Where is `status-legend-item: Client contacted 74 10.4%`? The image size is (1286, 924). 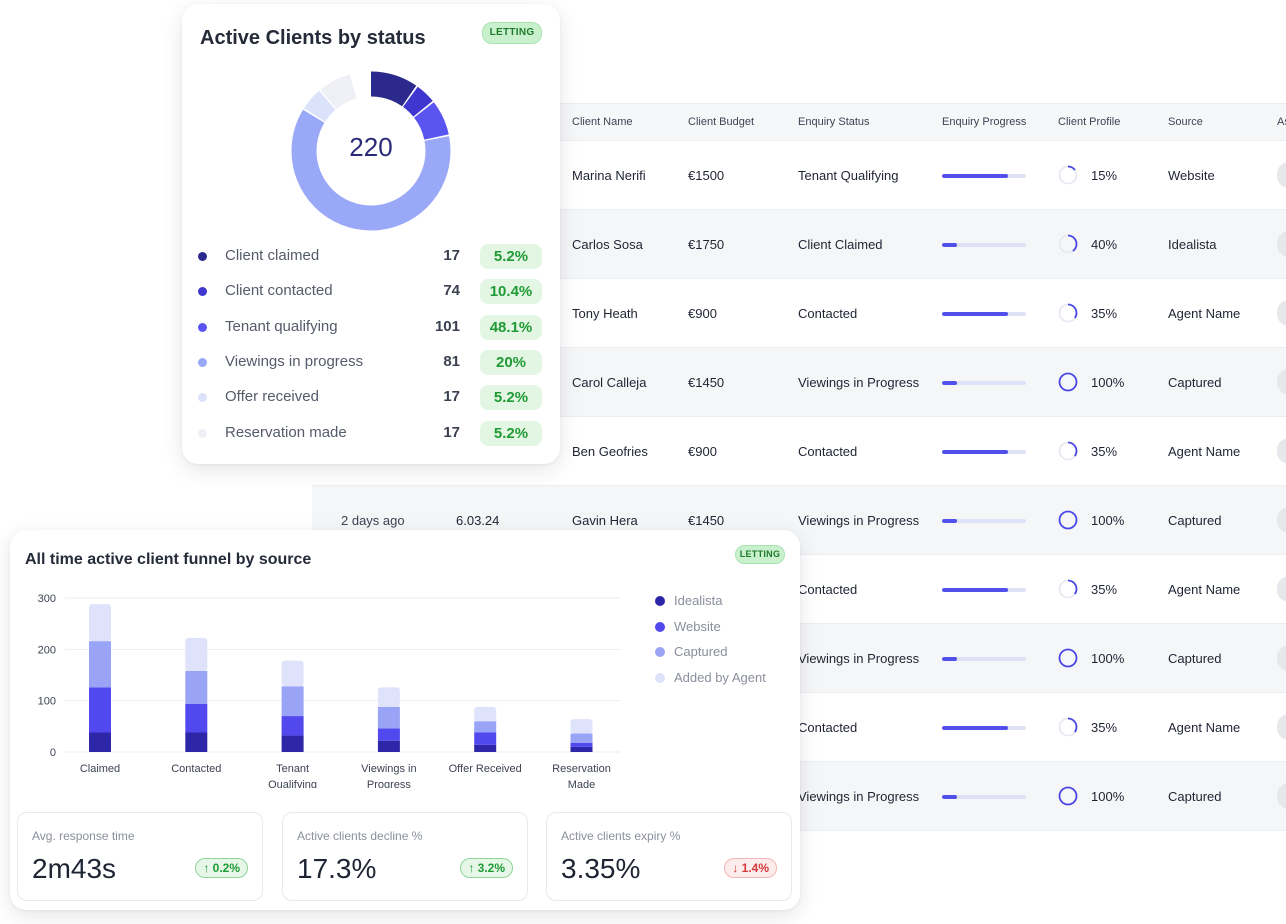 status-legend-item: Client contacted 74 10.4% is located at coordinates (371, 292).